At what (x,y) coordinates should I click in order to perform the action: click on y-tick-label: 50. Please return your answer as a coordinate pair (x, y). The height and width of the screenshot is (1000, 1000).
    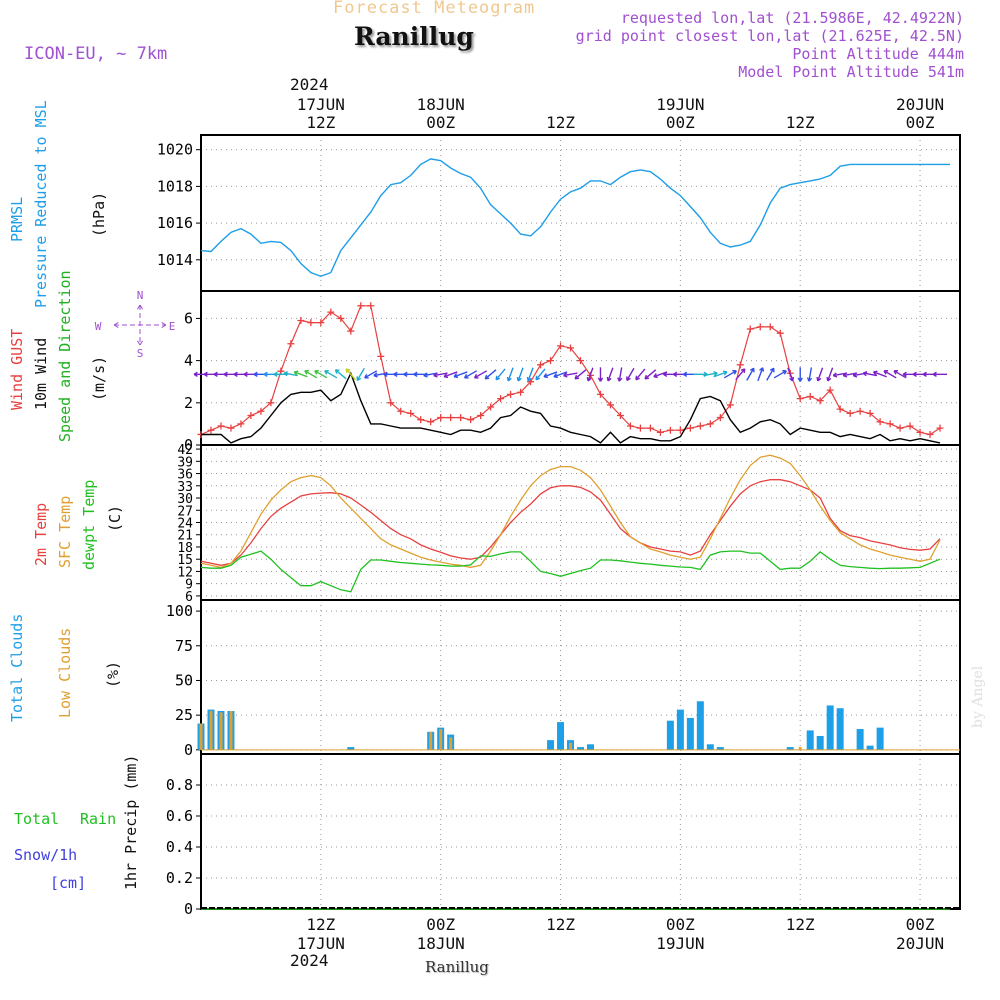
    Looking at the image, I should click on (184, 680).